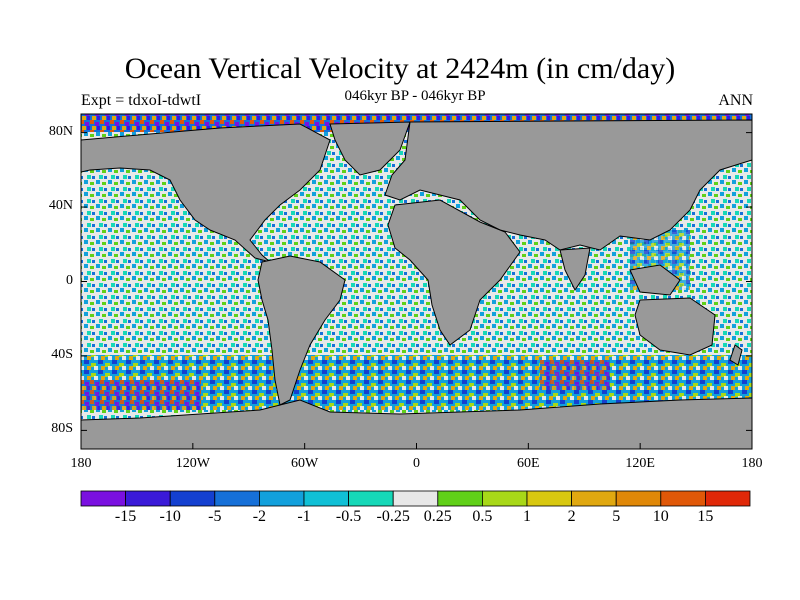  I want to click on colorbar-label: 0.25, so click(437, 516).